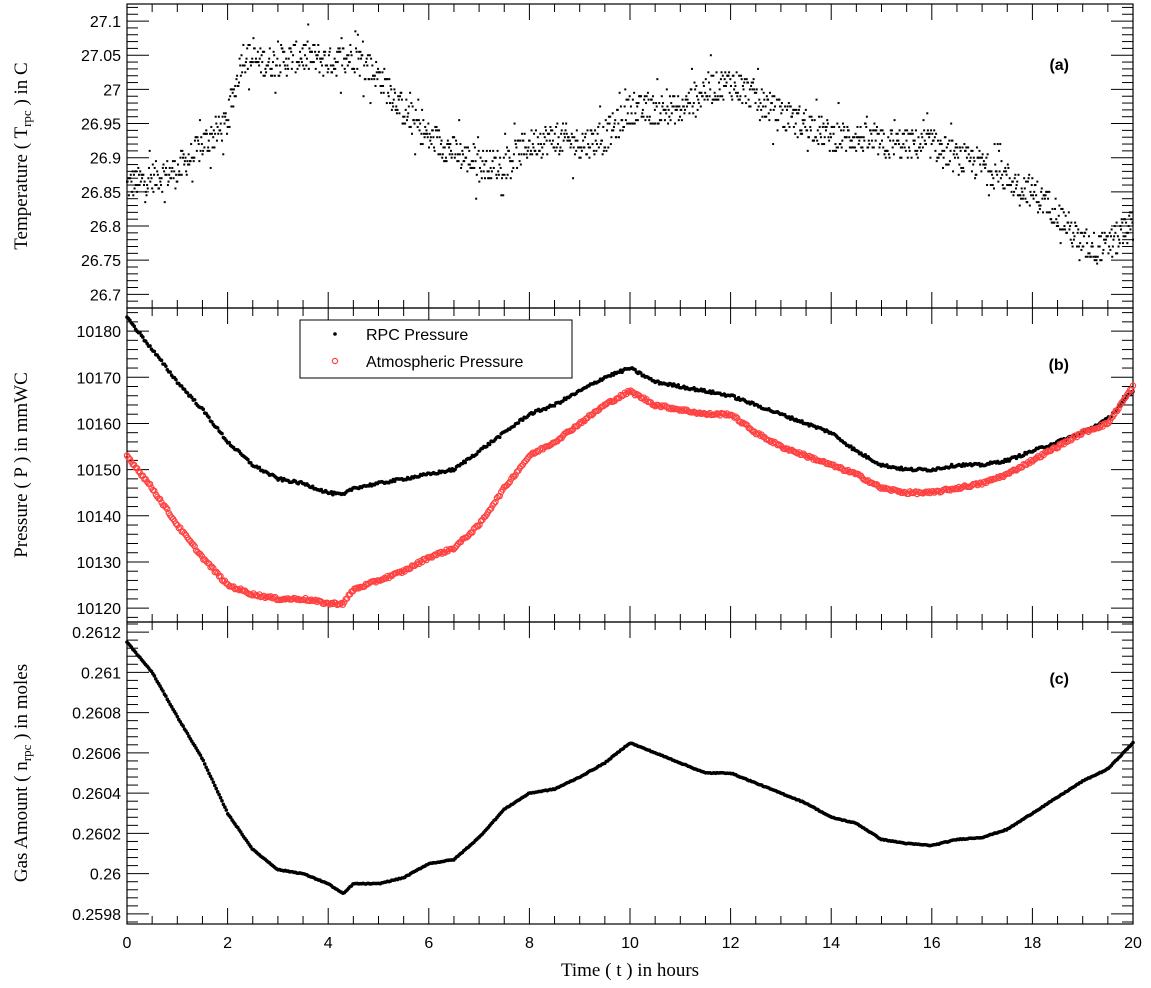 This screenshot has width=1151, height=988. What do you see at coordinates (22, 773) in the screenshot?
I see `y-axis-label: Gas Amount ( nrpc ) in moles` at bounding box center [22, 773].